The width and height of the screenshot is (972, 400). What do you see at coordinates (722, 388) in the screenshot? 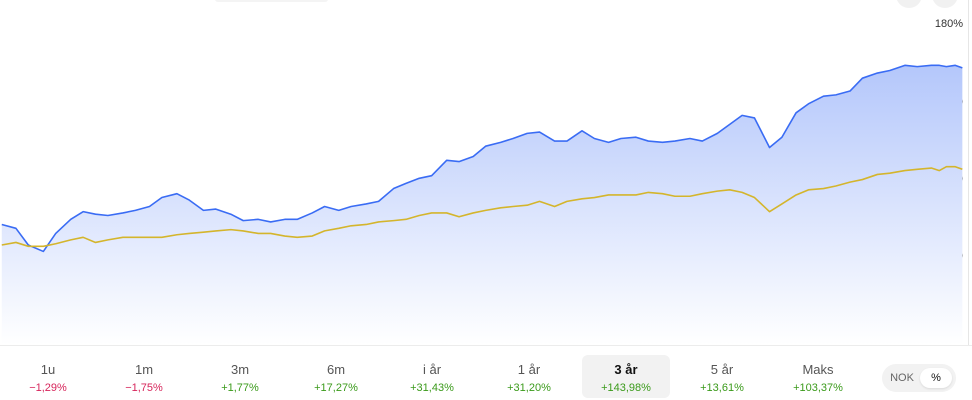
I see `period-change: +13,61%` at bounding box center [722, 388].